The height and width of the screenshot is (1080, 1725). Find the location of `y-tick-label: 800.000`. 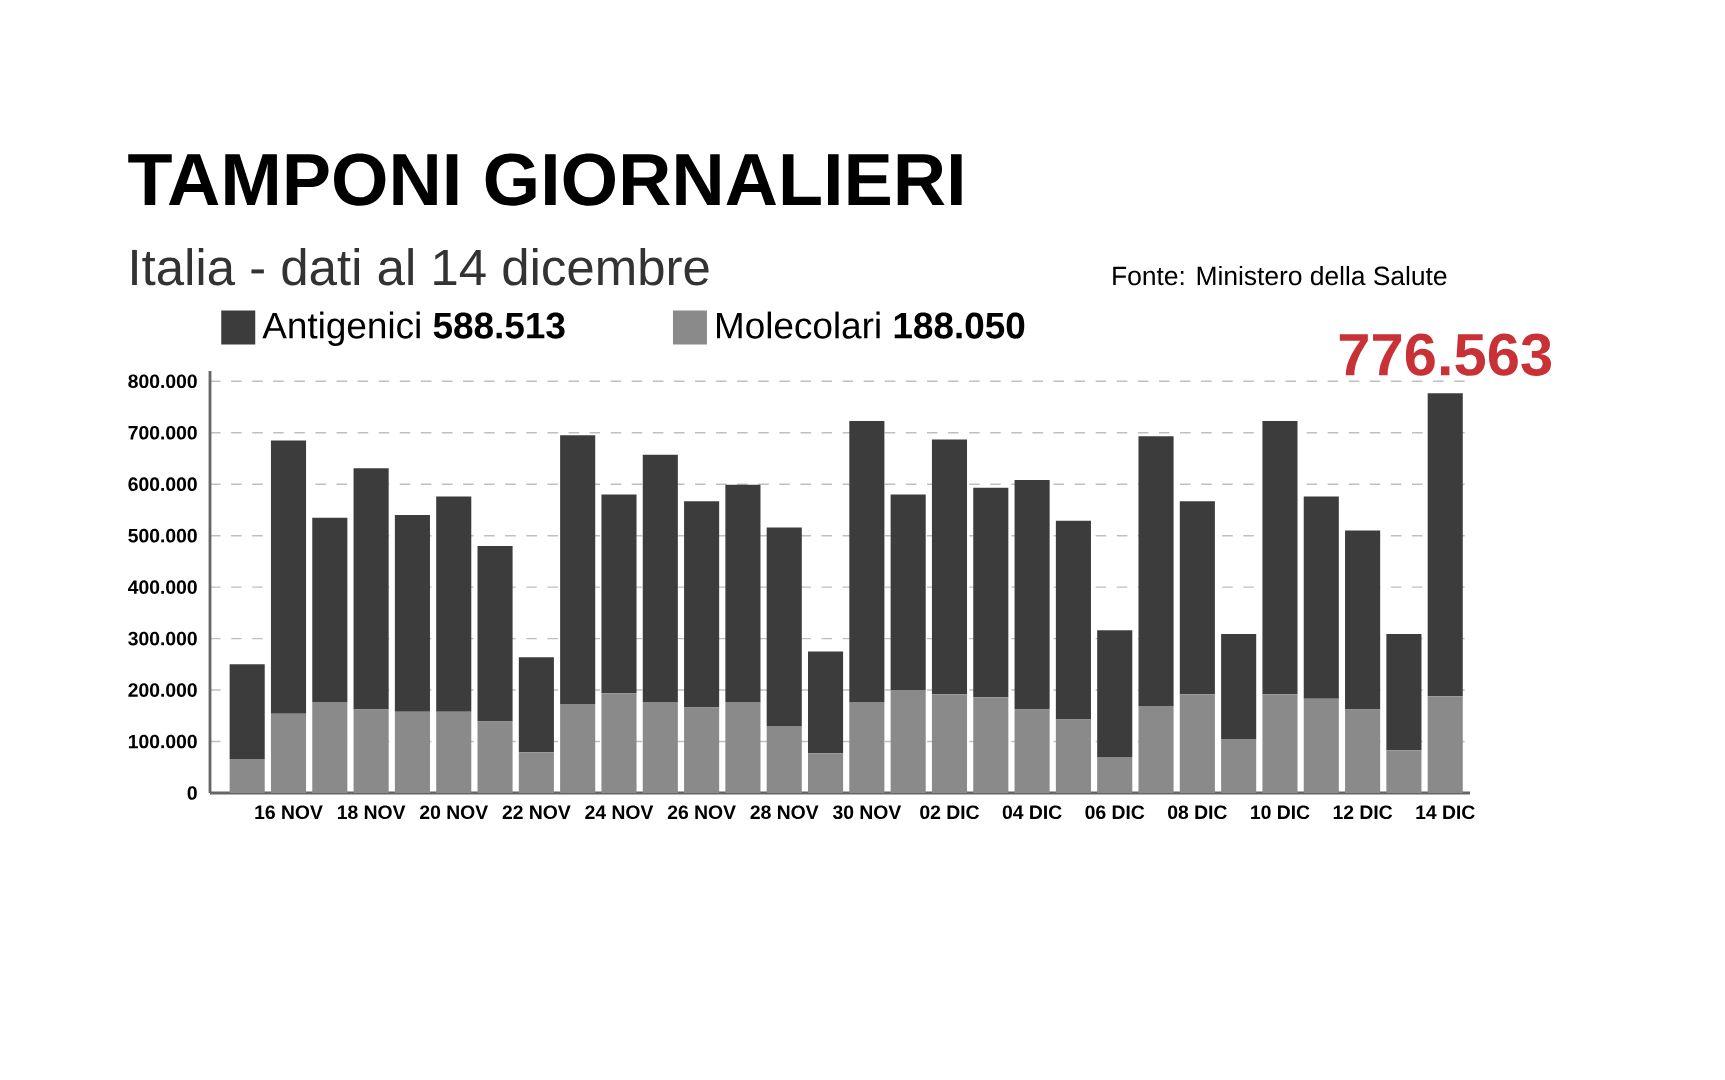

y-tick-label: 800.000 is located at coordinates (162, 381).